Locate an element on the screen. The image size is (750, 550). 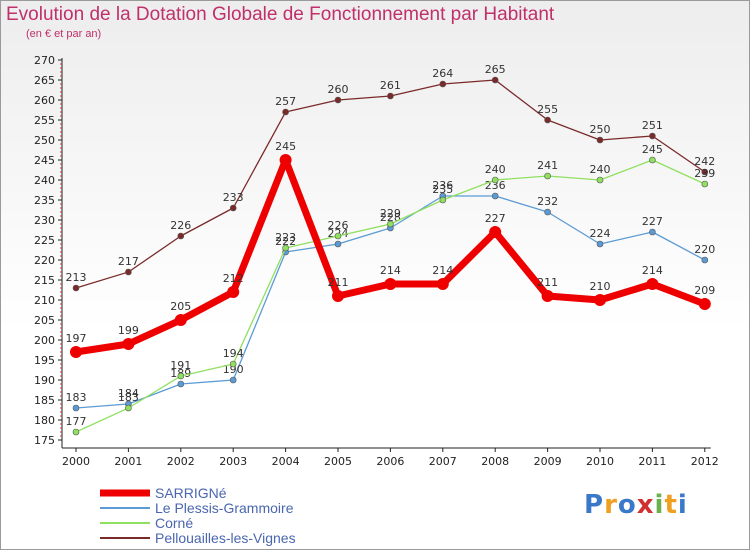
data-label: 194 is located at coordinates (233, 353).